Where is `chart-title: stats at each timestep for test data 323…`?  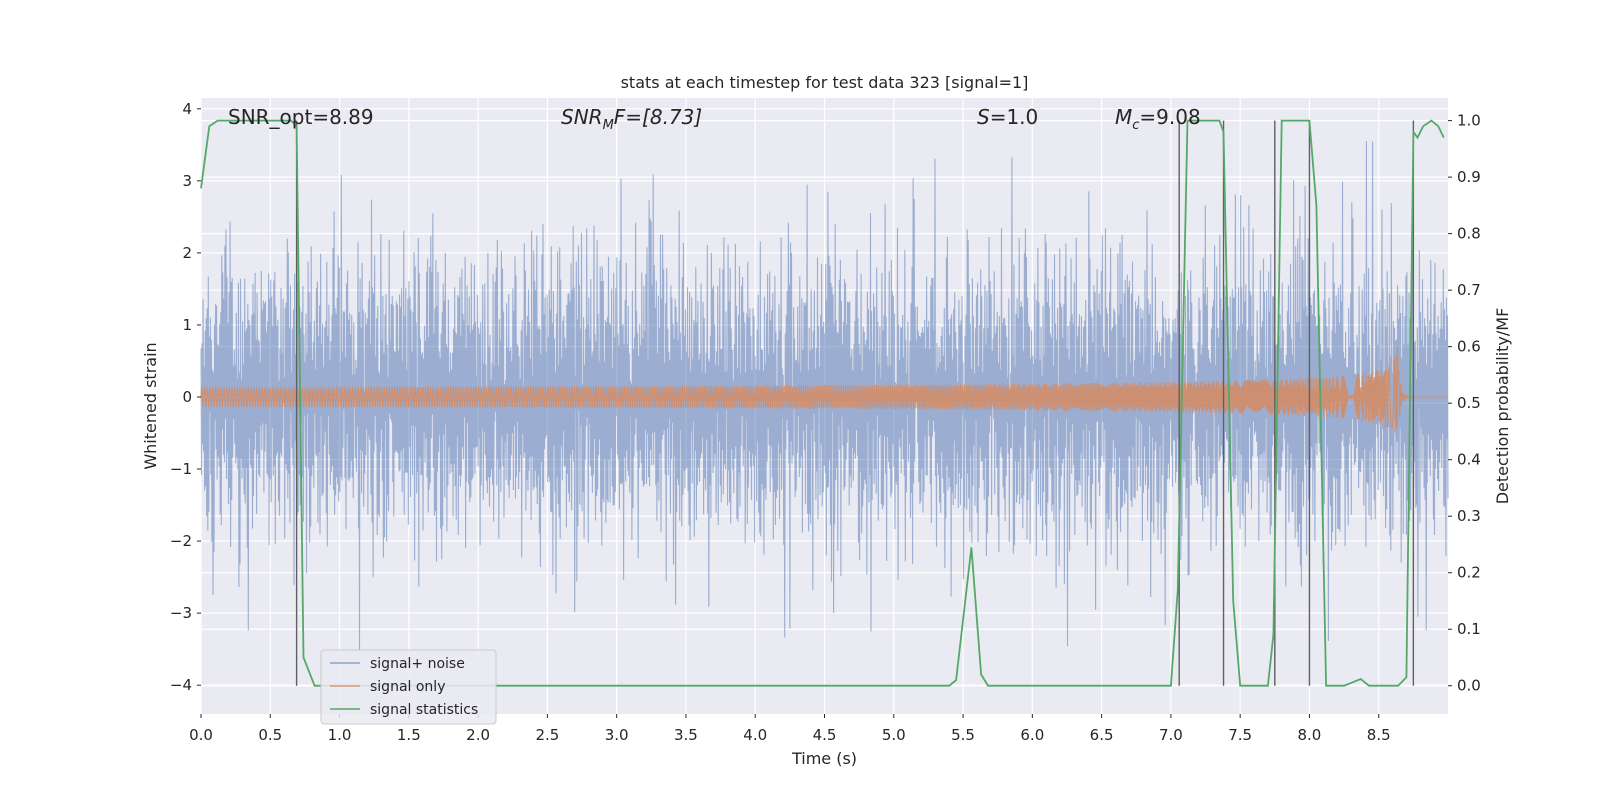
chart-title: stats at each timestep for test data 323… is located at coordinates (825, 82).